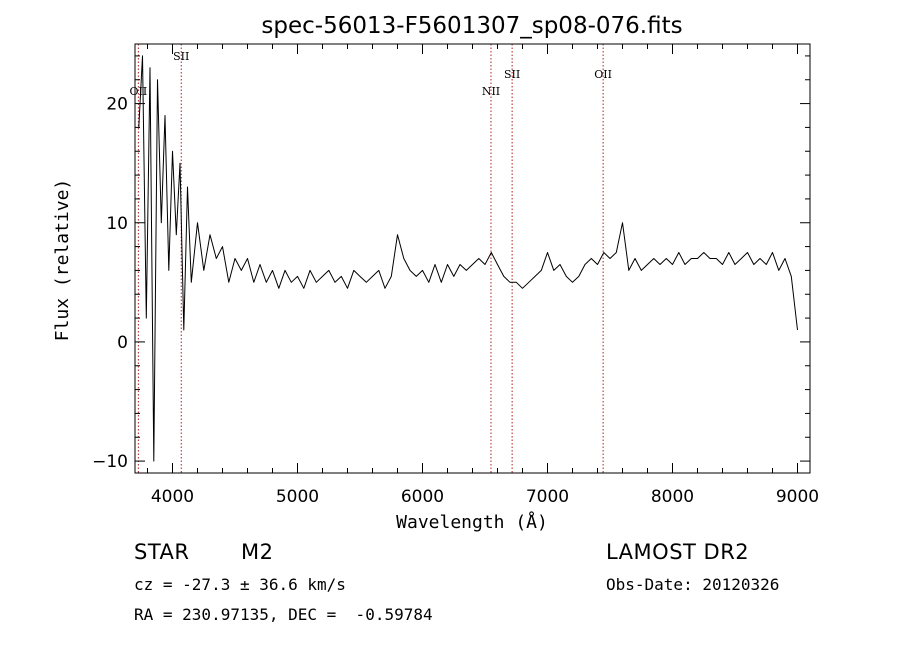 The height and width of the screenshot is (649, 900). What do you see at coordinates (117, 224) in the screenshot?
I see `y-tick-label: 10` at bounding box center [117, 224].